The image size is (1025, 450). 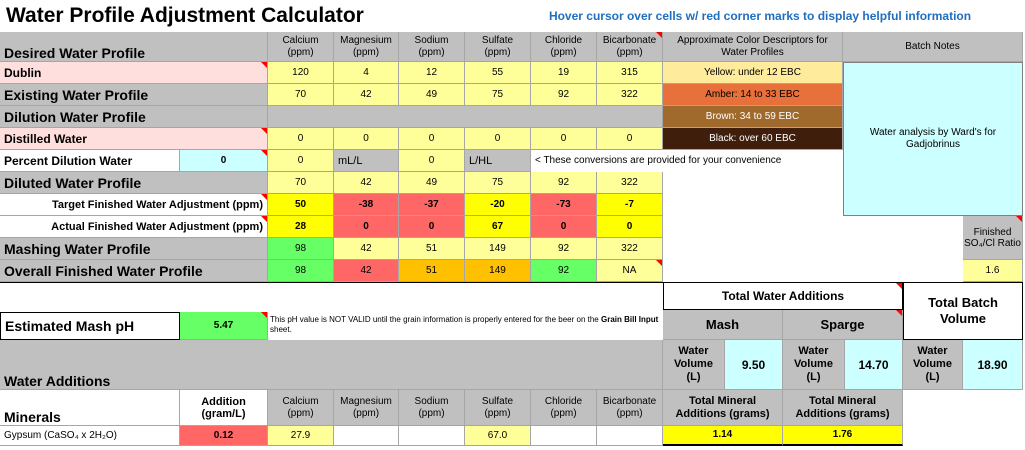 What do you see at coordinates (134, 139) in the screenshot?
I see `distilled-label: Distilled Water` at bounding box center [134, 139].